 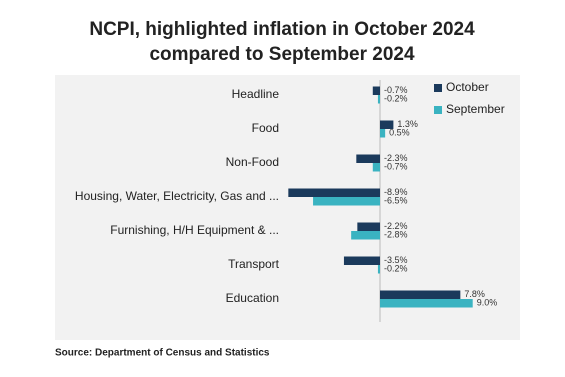 What do you see at coordinates (396, 192) in the screenshot?
I see `value-label: -8.9%` at bounding box center [396, 192].